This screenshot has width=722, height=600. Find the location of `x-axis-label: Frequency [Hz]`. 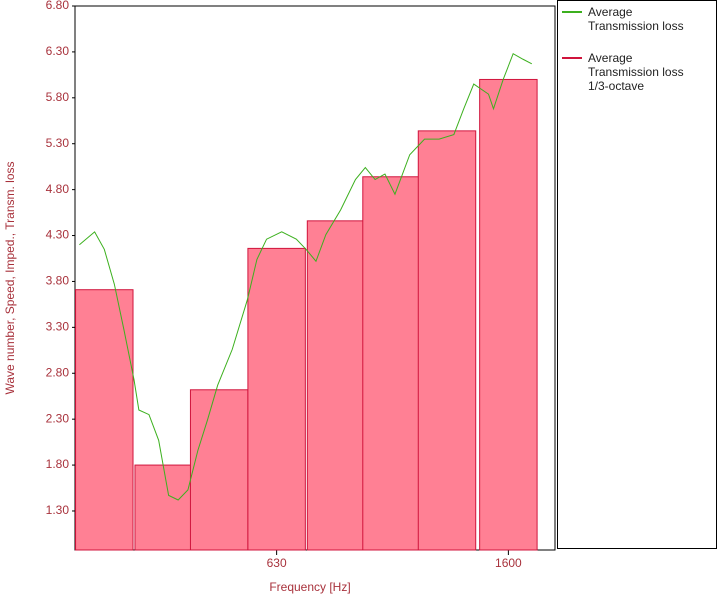

x-axis-label: Frequency [Hz] is located at coordinates (309, 587).